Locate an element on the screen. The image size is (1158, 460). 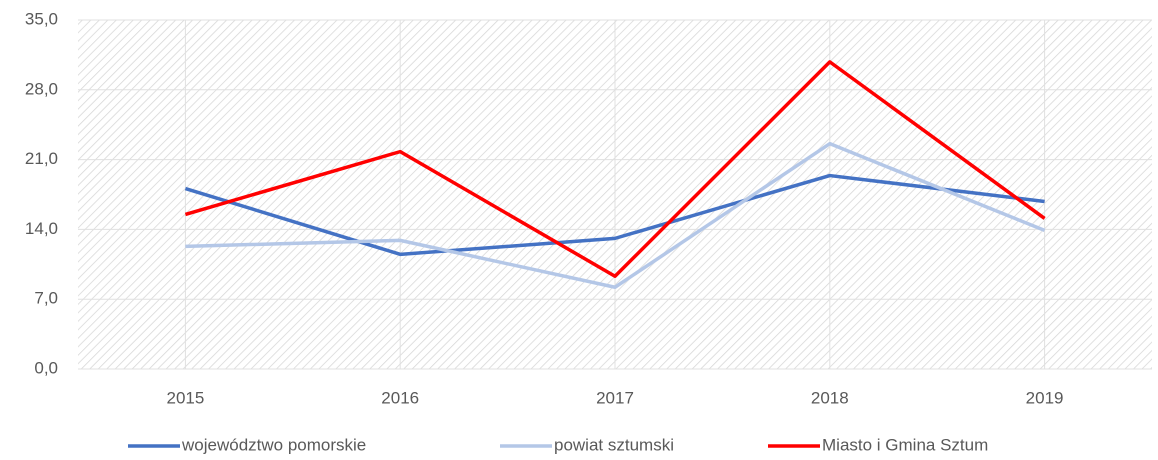
y-tick-label: 21,0 is located at coordinates (41, 158).